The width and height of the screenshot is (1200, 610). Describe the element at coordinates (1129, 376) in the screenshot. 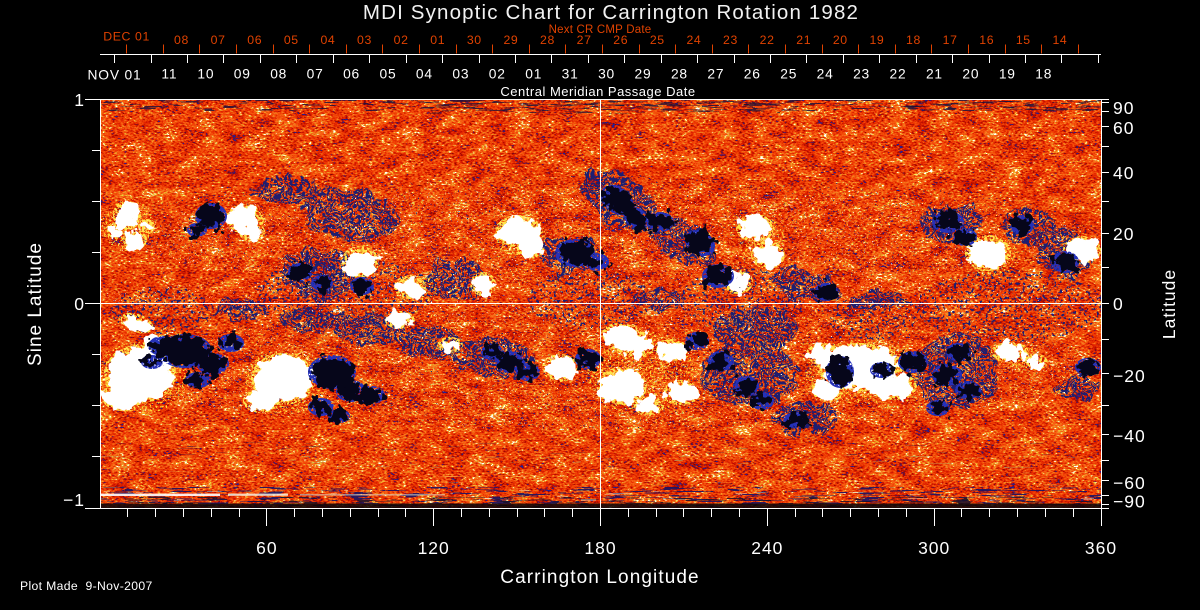

I see `svg-text: −20` at that location.